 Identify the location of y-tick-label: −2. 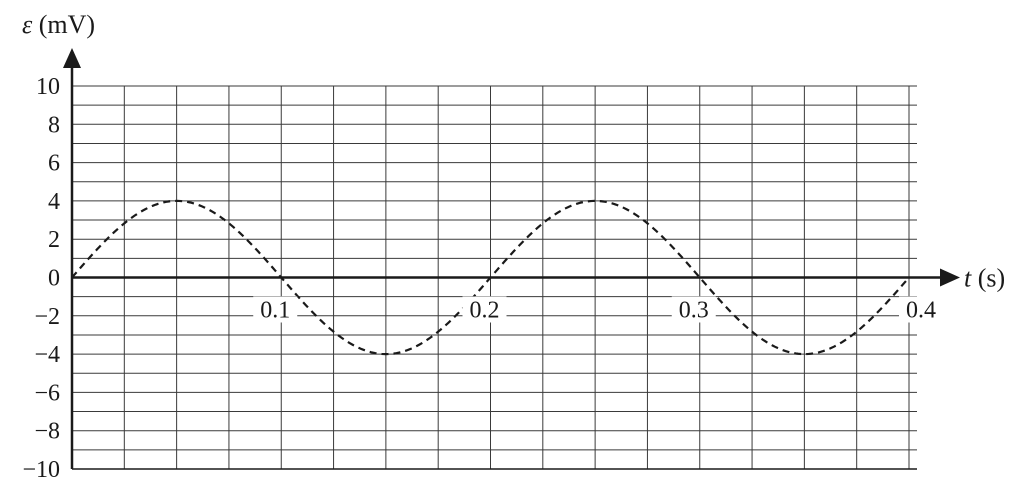
(47, 317).